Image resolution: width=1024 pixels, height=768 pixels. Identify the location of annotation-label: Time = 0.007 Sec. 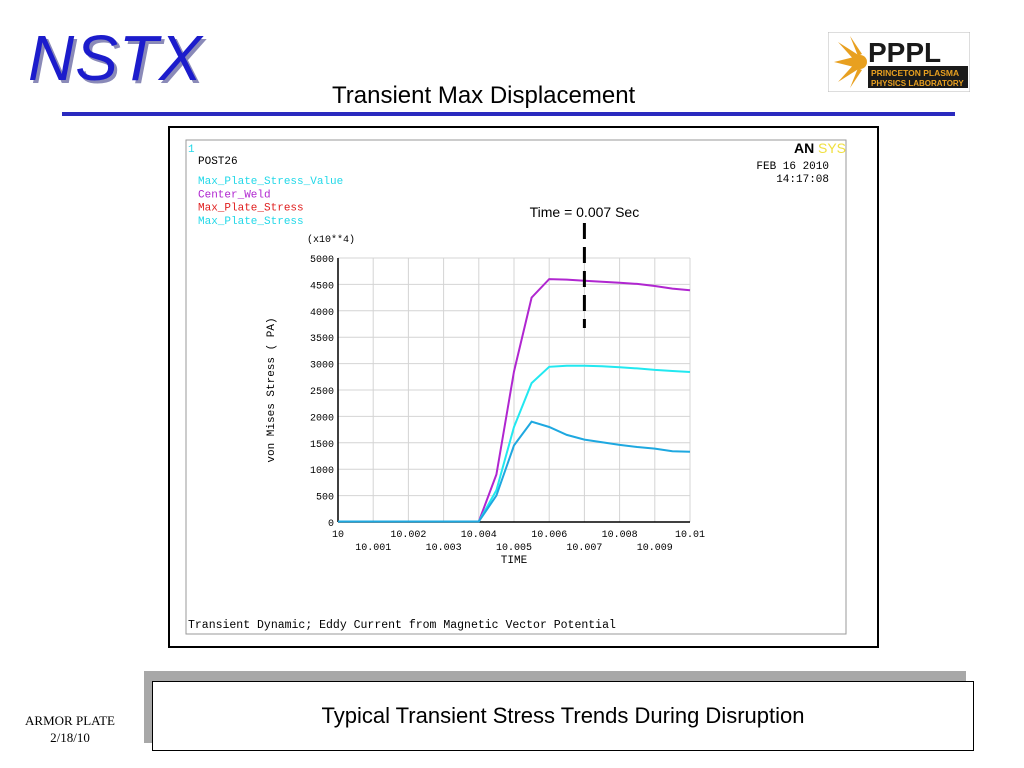
(585, 212).